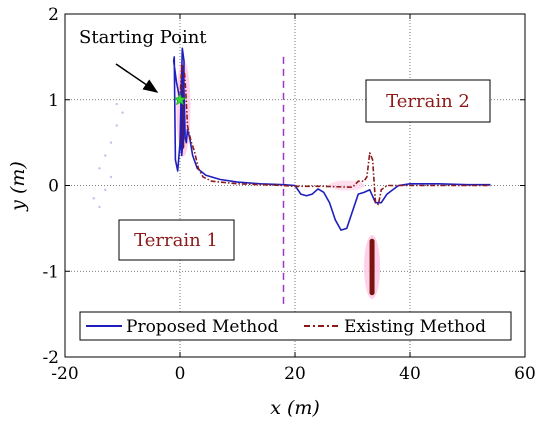 Image resolution: width=550 pixels, height=429 pixels. Describe the element at coordinates (143, 37) in the screenshot. I see `starting-point-label: Starting Point` at that location.